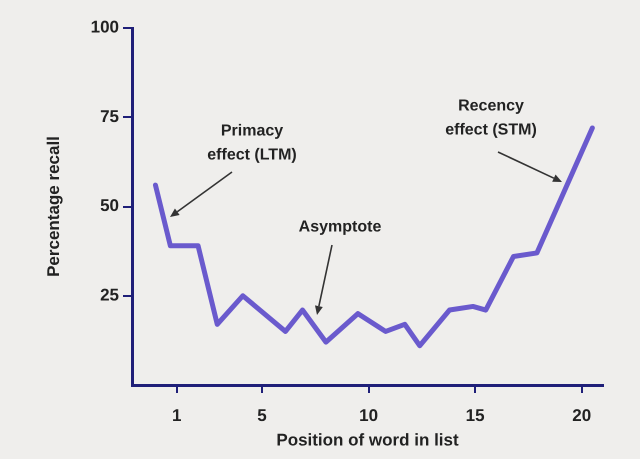  I want to click on x-tick-label: 1, so click(177, 415).